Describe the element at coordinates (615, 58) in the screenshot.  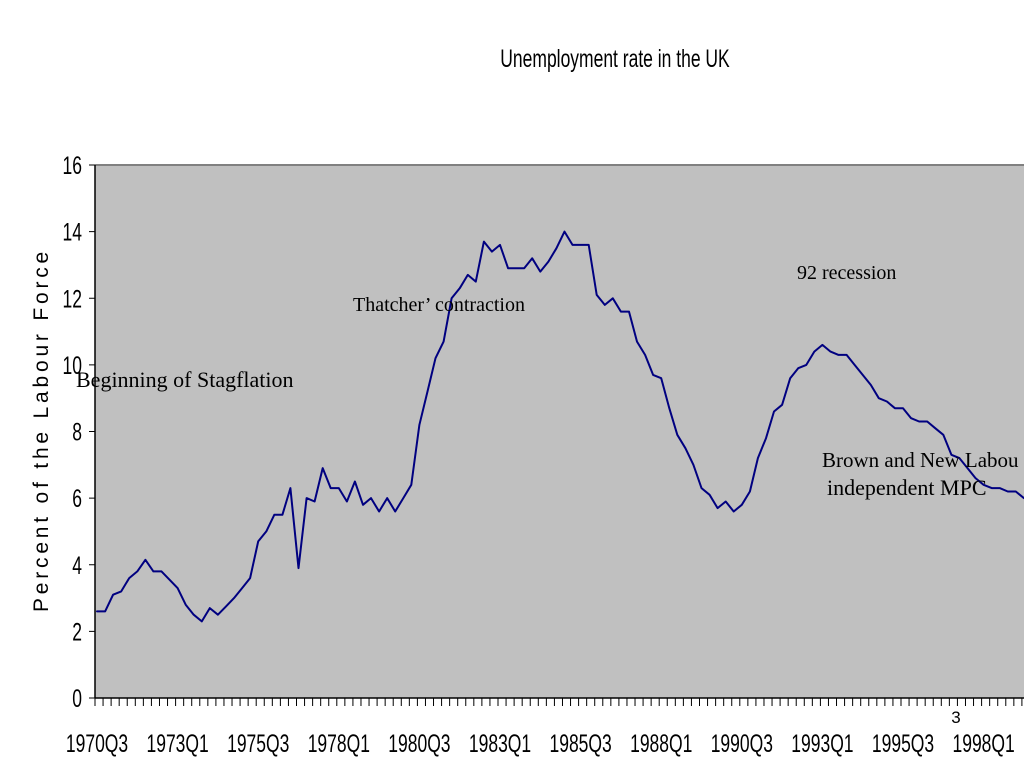
I see `chart-title: Unemployment rate in the UK` at that location.